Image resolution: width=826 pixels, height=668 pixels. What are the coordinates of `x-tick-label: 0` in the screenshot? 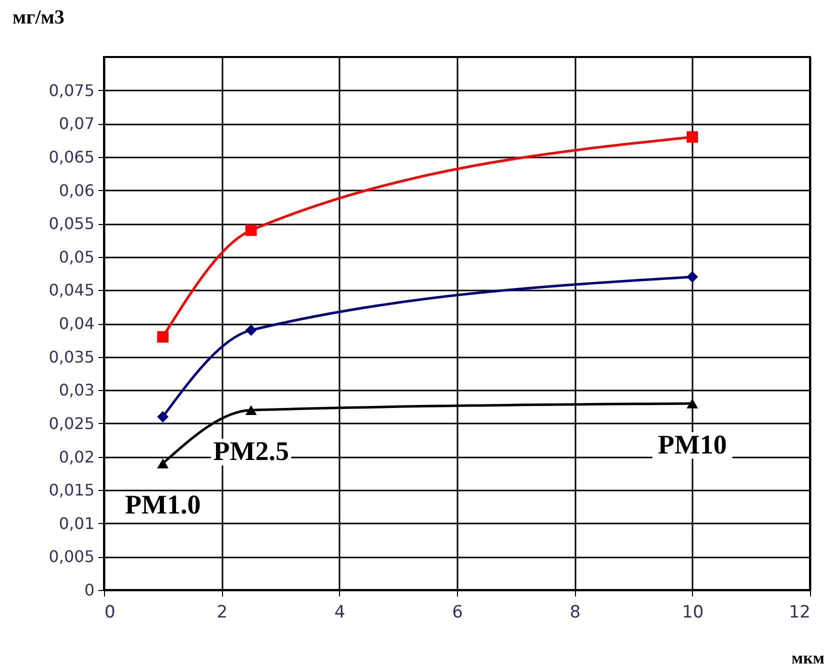 It's located at (110, 612).